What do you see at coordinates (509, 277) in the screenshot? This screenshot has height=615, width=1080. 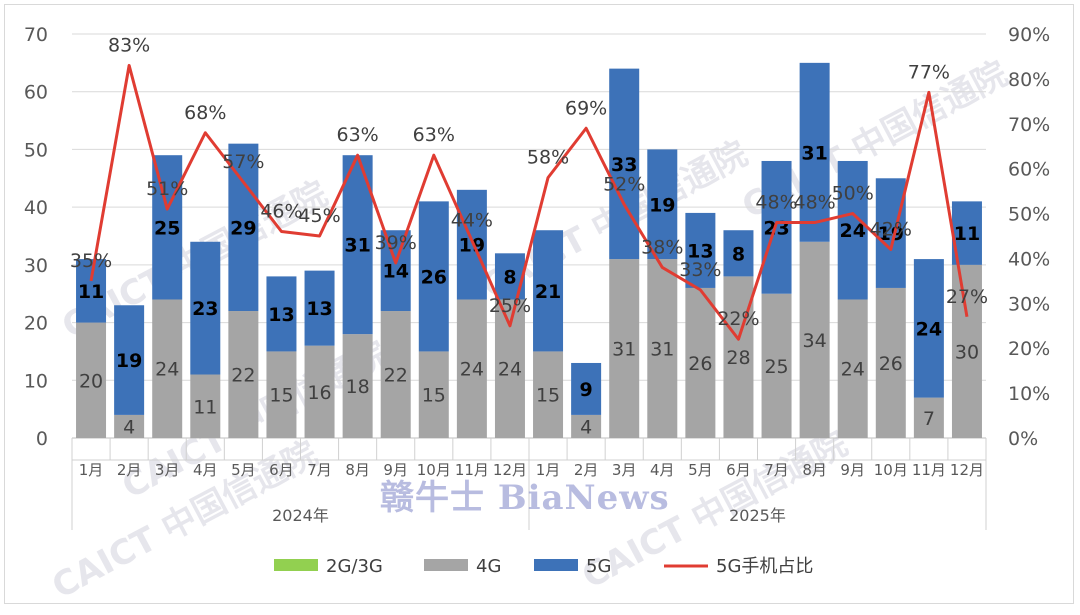 I see `bar-label-5g: 8` at bounding box center [509, 277].